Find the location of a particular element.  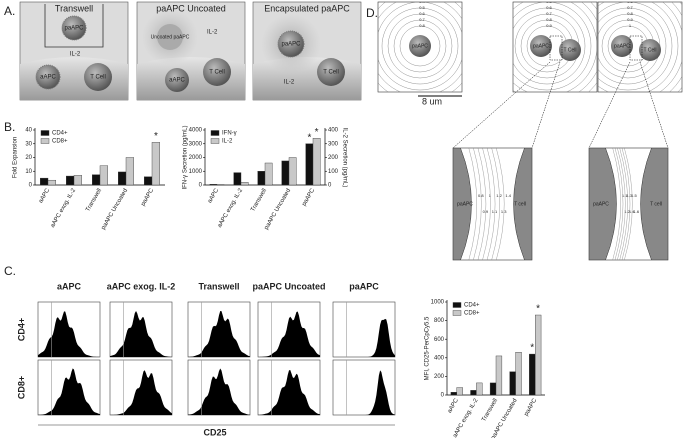

zoom-region is located at coordinates (556, 48).